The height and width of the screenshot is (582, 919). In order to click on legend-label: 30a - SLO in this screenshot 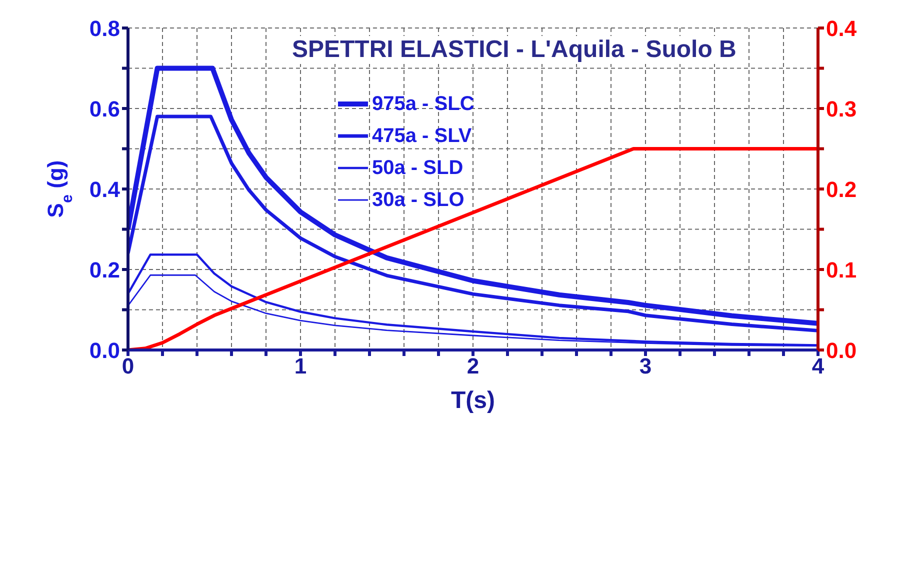, I will do `click(418, 200)`.